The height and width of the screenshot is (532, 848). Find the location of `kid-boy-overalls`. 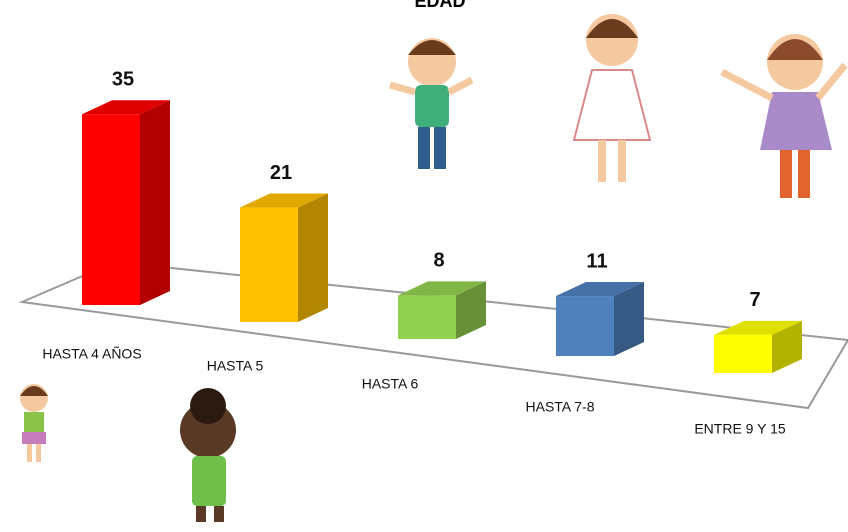

kid-boy-overalls is located at coordinates (208, 455).